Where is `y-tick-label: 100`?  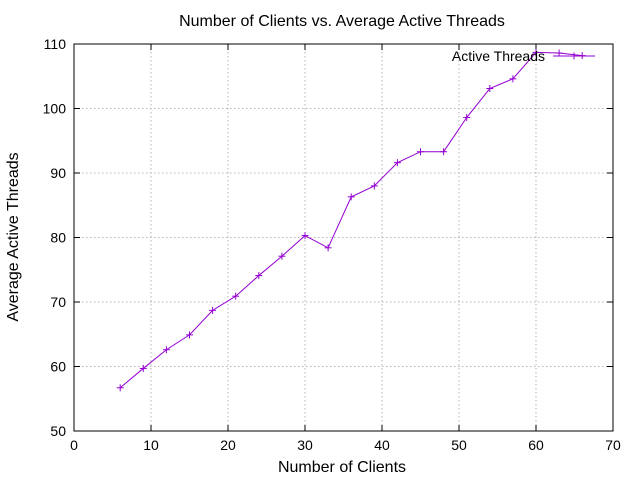
y-tick-label: 100 is located at coordinates (55, 109).